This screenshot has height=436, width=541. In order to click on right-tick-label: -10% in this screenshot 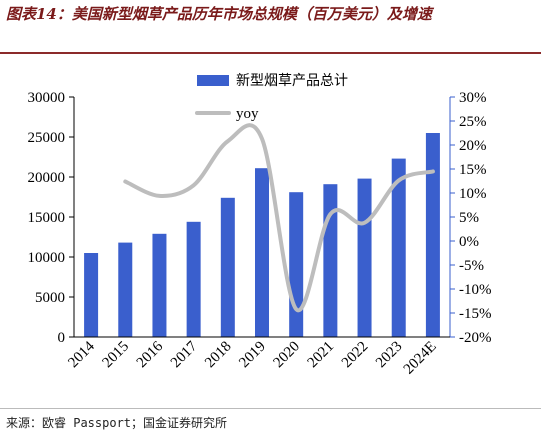, I will do `click(475, 290)`.